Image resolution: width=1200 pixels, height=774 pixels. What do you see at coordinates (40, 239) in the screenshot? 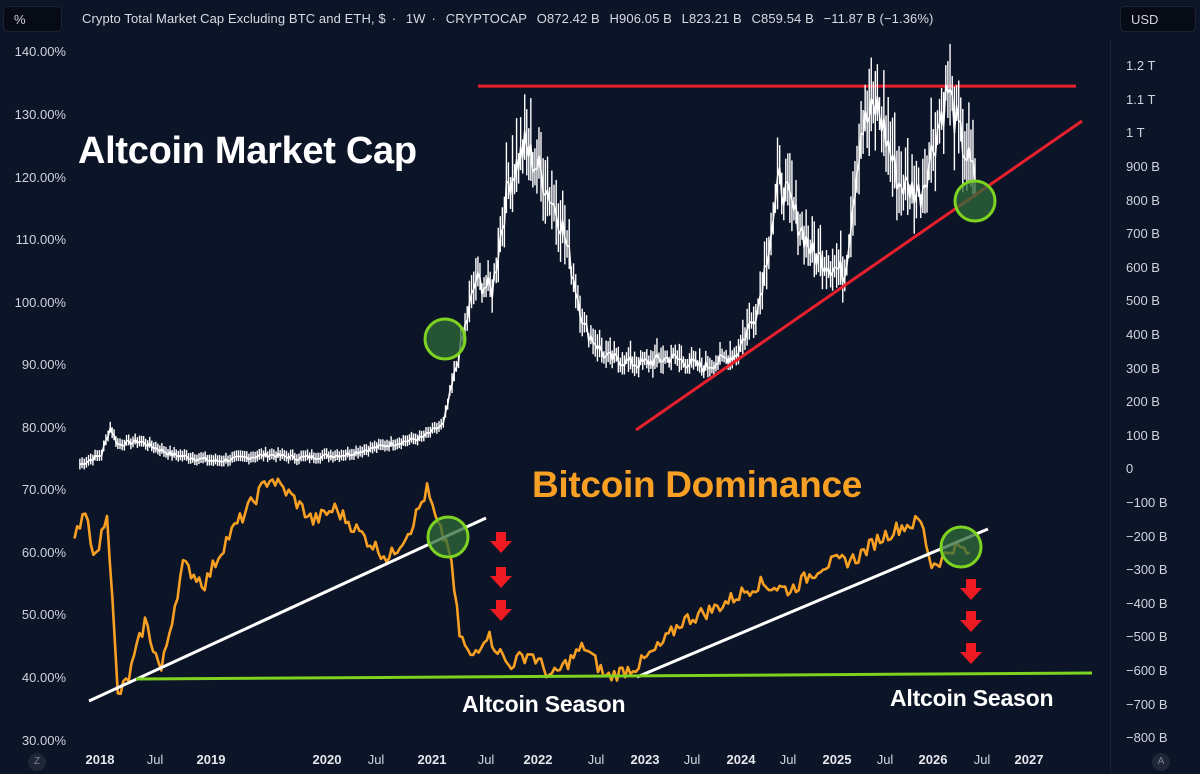
I see `left-tick: 110.00%` at bounding box center [40, 239].